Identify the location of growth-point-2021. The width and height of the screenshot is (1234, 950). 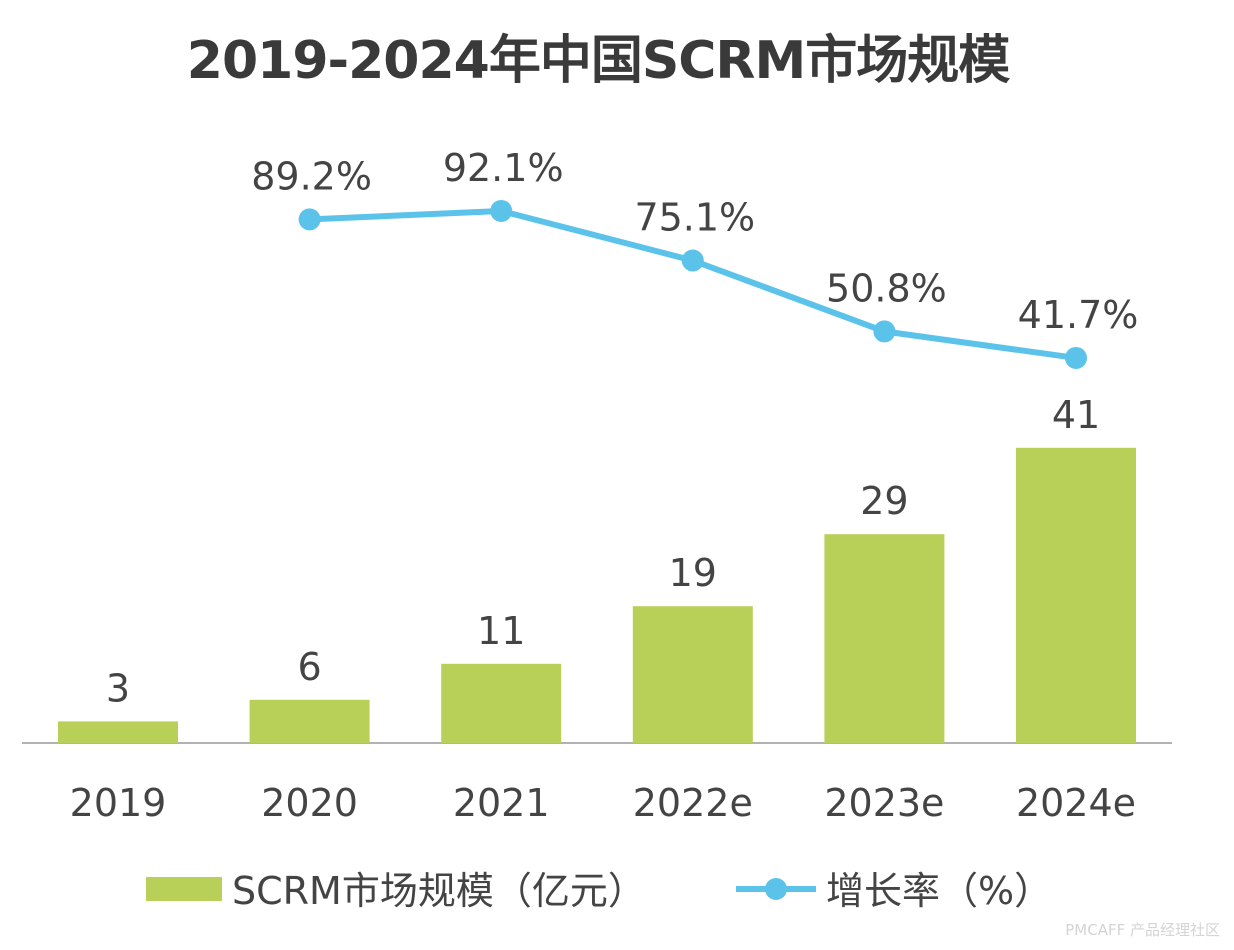
(501, 210).